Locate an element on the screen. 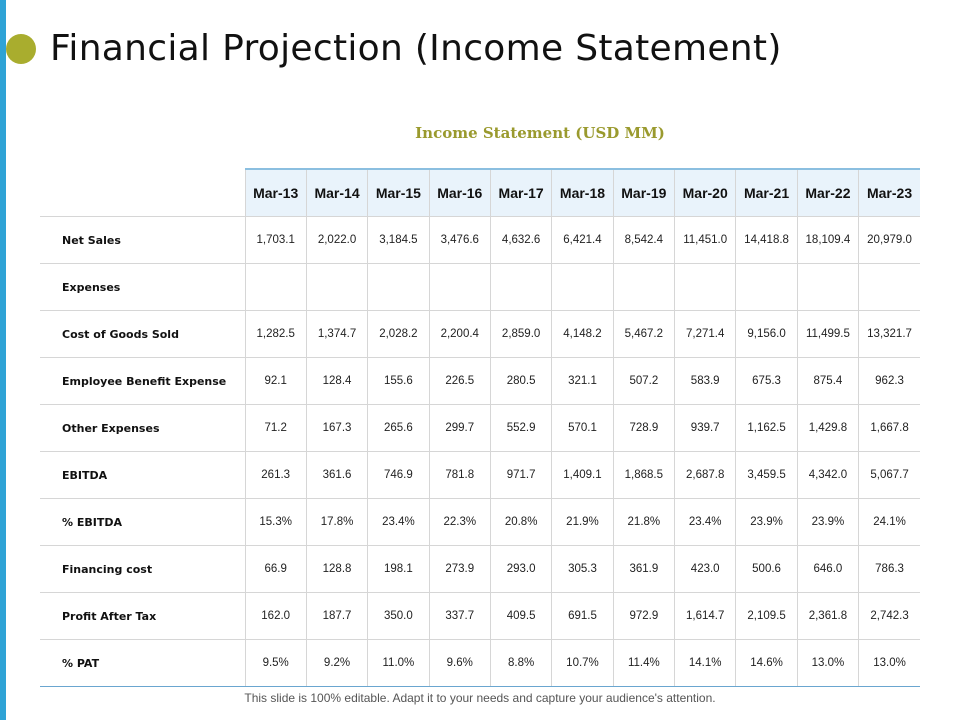 The width and height of the screenshot is (960, 720). table-cell: 128.4 is located at coordinates (336, 381).